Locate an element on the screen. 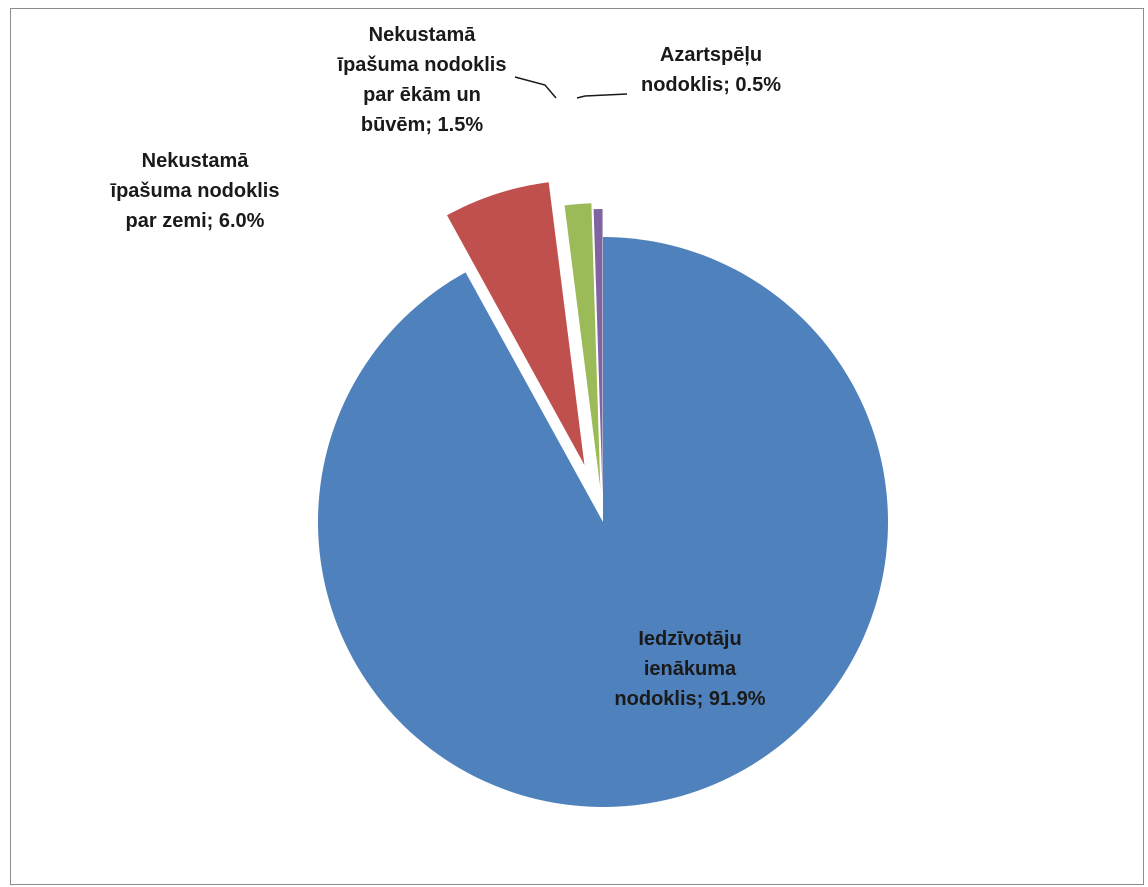 This screenshot has width=1148, height=887. data-label-zeme: Nekustamā īpašuma nodoklis par zemi; 6.0% is located at coordinates (195, 191).